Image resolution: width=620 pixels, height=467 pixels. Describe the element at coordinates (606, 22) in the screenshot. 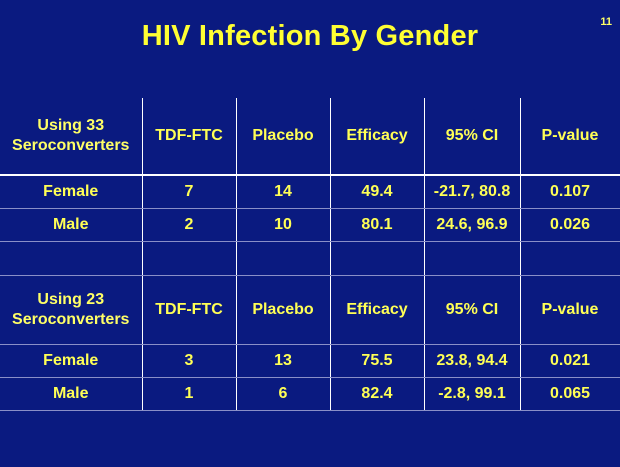

I see `slide-number: 11` at that location.